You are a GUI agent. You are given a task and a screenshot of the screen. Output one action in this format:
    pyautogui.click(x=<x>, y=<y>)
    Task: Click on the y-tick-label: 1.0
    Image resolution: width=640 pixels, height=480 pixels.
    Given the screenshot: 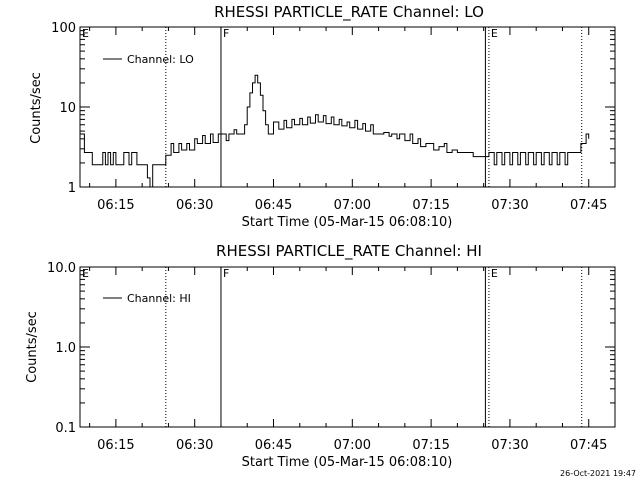 What is the action you would take?
    pyautogui.click(x=65, y=348)
    